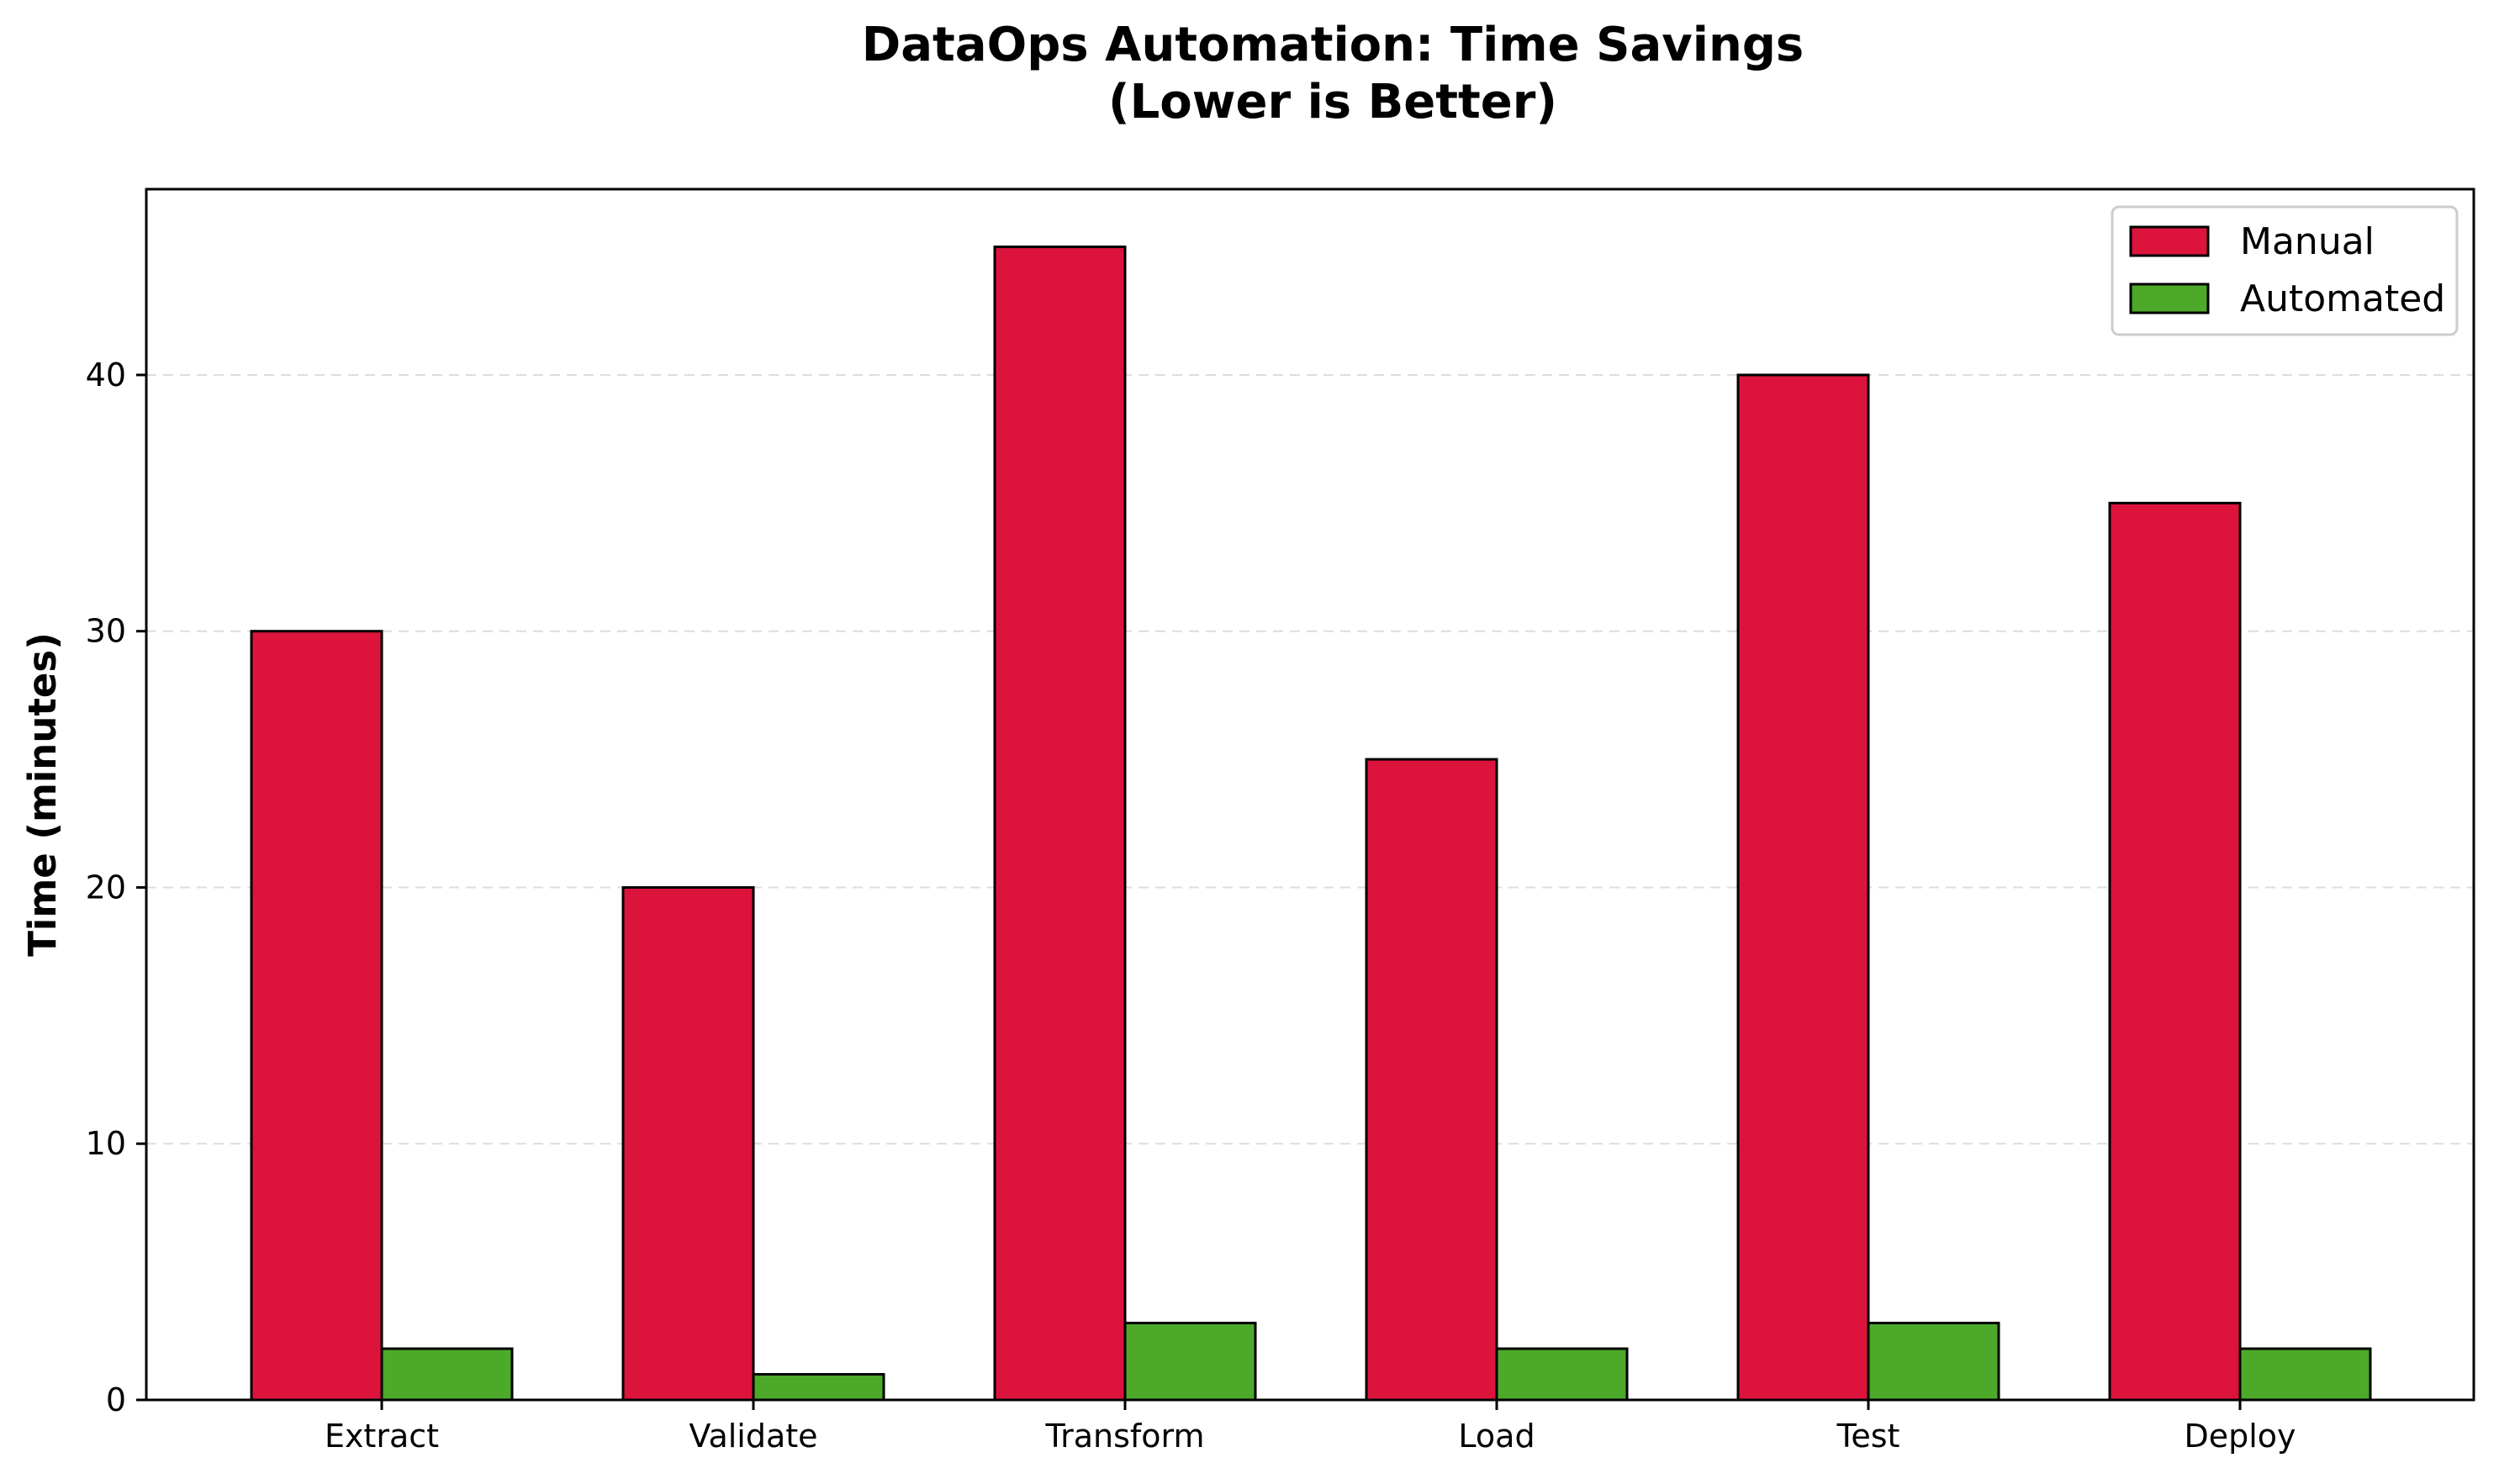  What do you see at coordinates (1333, 45) in the screenshot?
I see `chart-title: DataOps Automation: Time Savings` at bounding box center [1333, 45].